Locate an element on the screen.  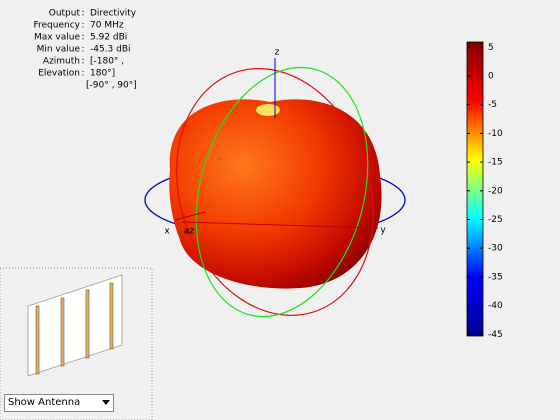
dropdown-label: Show Antenna is located at coordinates (44, 402).